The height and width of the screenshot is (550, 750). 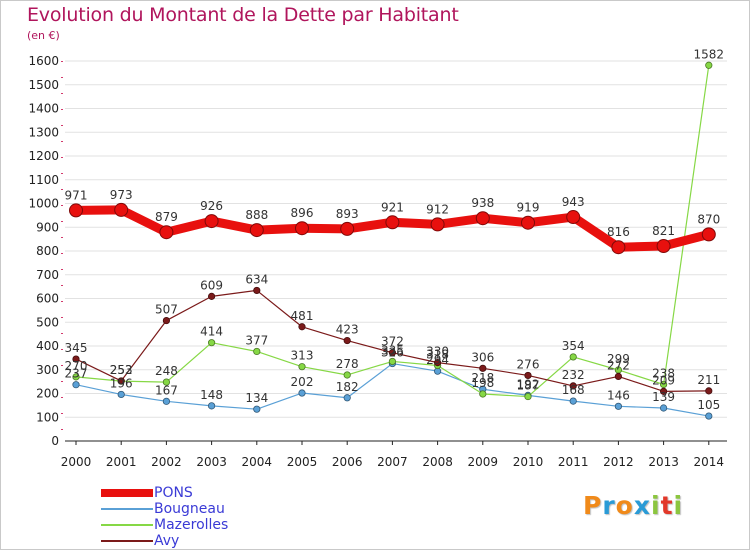 I want to click on proxiti-logo: Proxiti, so click(x=633, y=505).